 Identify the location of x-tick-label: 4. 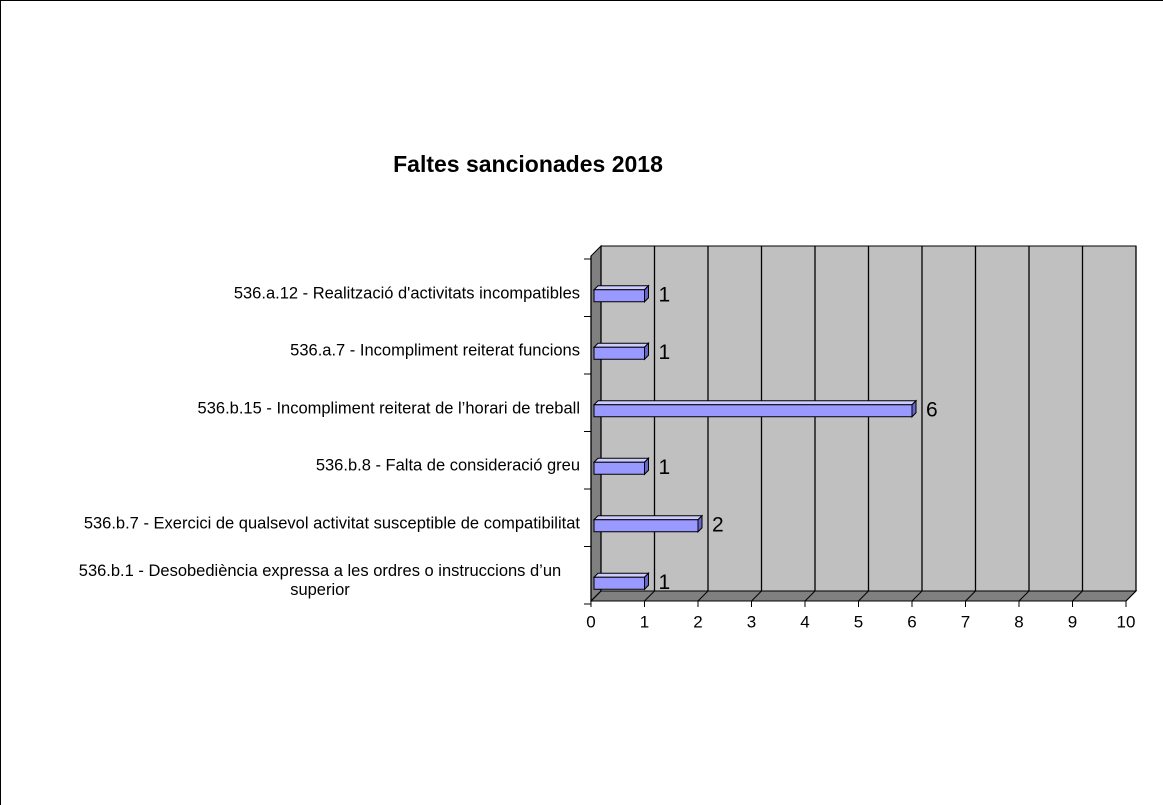
(804, 621).